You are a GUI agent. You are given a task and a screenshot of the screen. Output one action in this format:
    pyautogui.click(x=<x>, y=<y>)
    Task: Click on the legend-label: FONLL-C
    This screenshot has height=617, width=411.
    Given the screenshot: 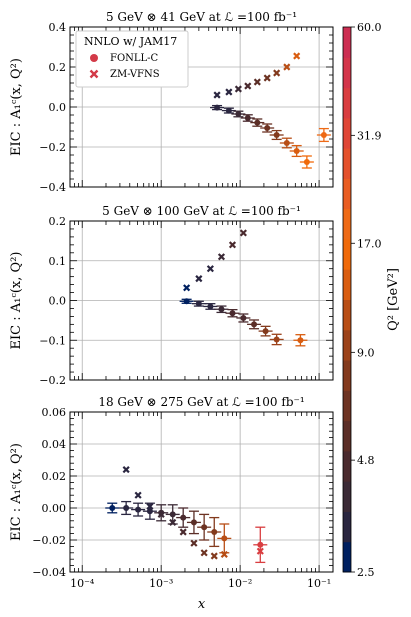 What is the action you would take?
    pyautogui.click(x=134, y=58)
    